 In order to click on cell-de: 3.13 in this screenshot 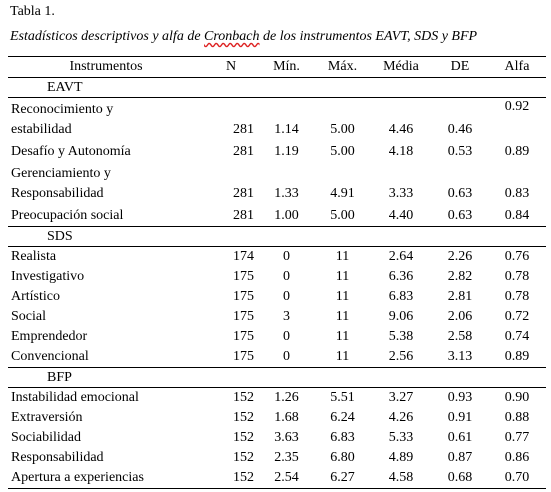, I will do `click(460, 356)`.